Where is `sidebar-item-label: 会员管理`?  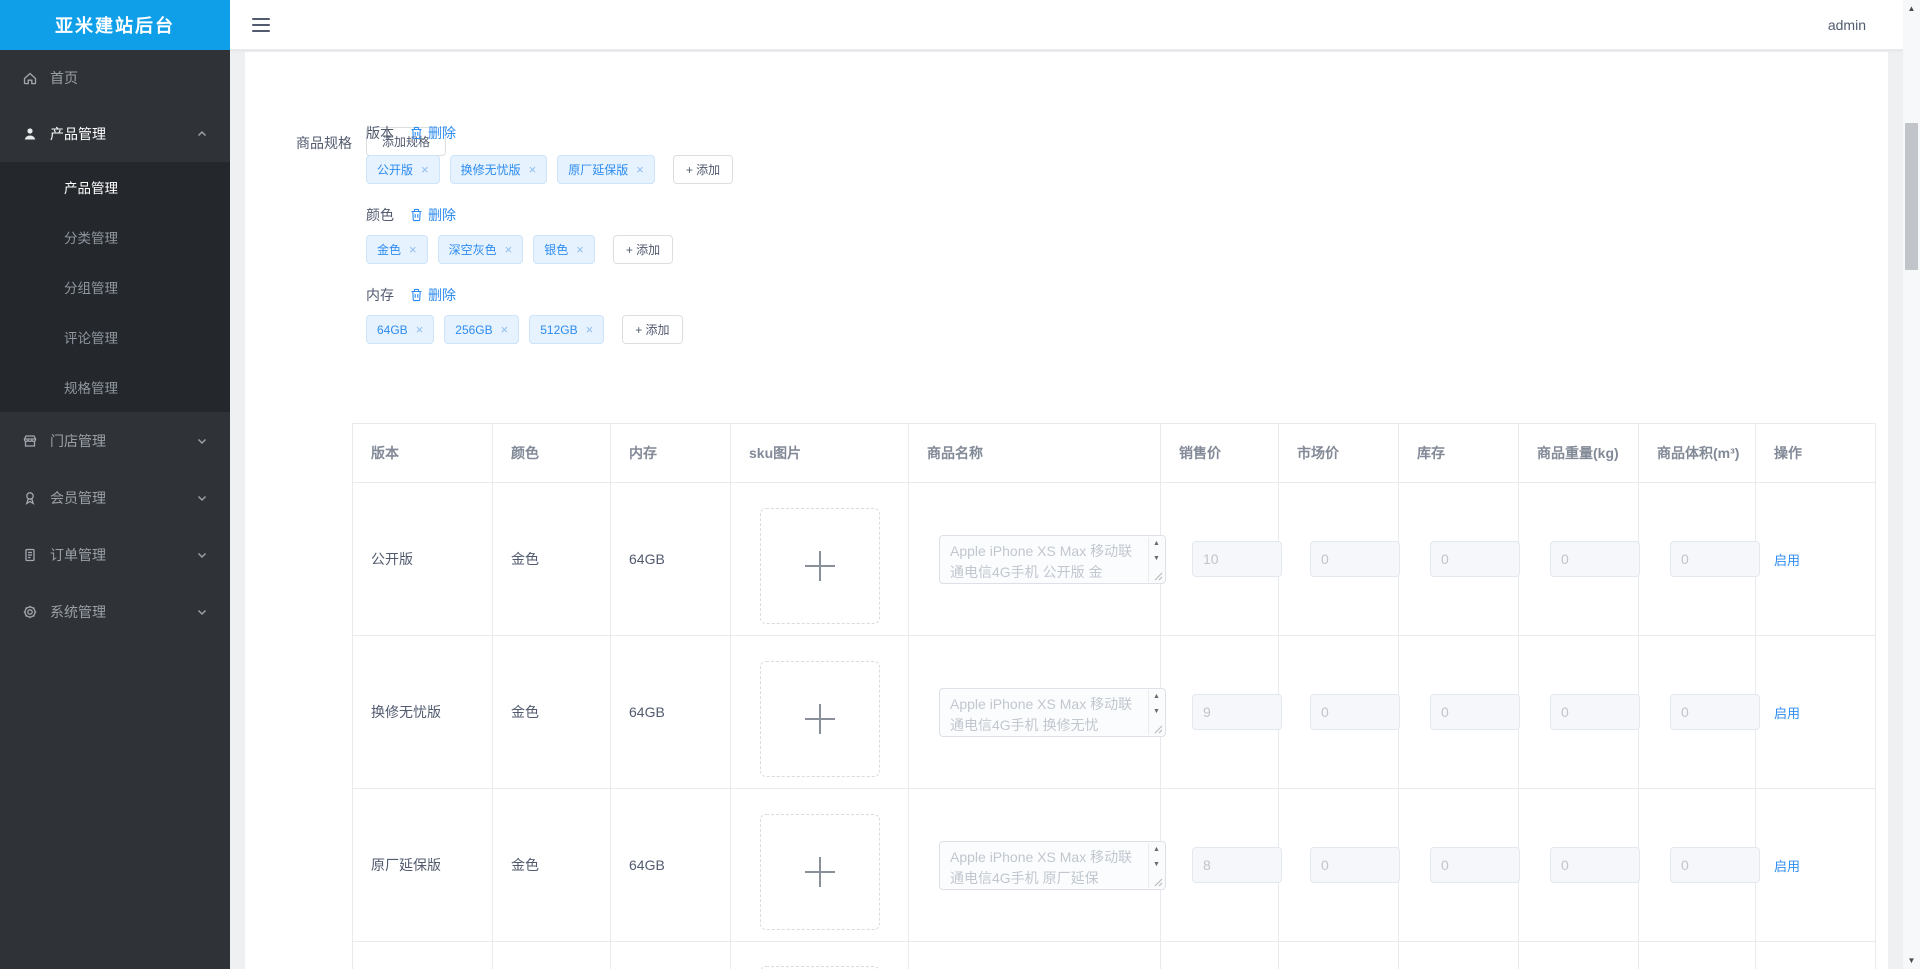 sidebar-item-label: 会员管理 is located at coordinates (78, 497).